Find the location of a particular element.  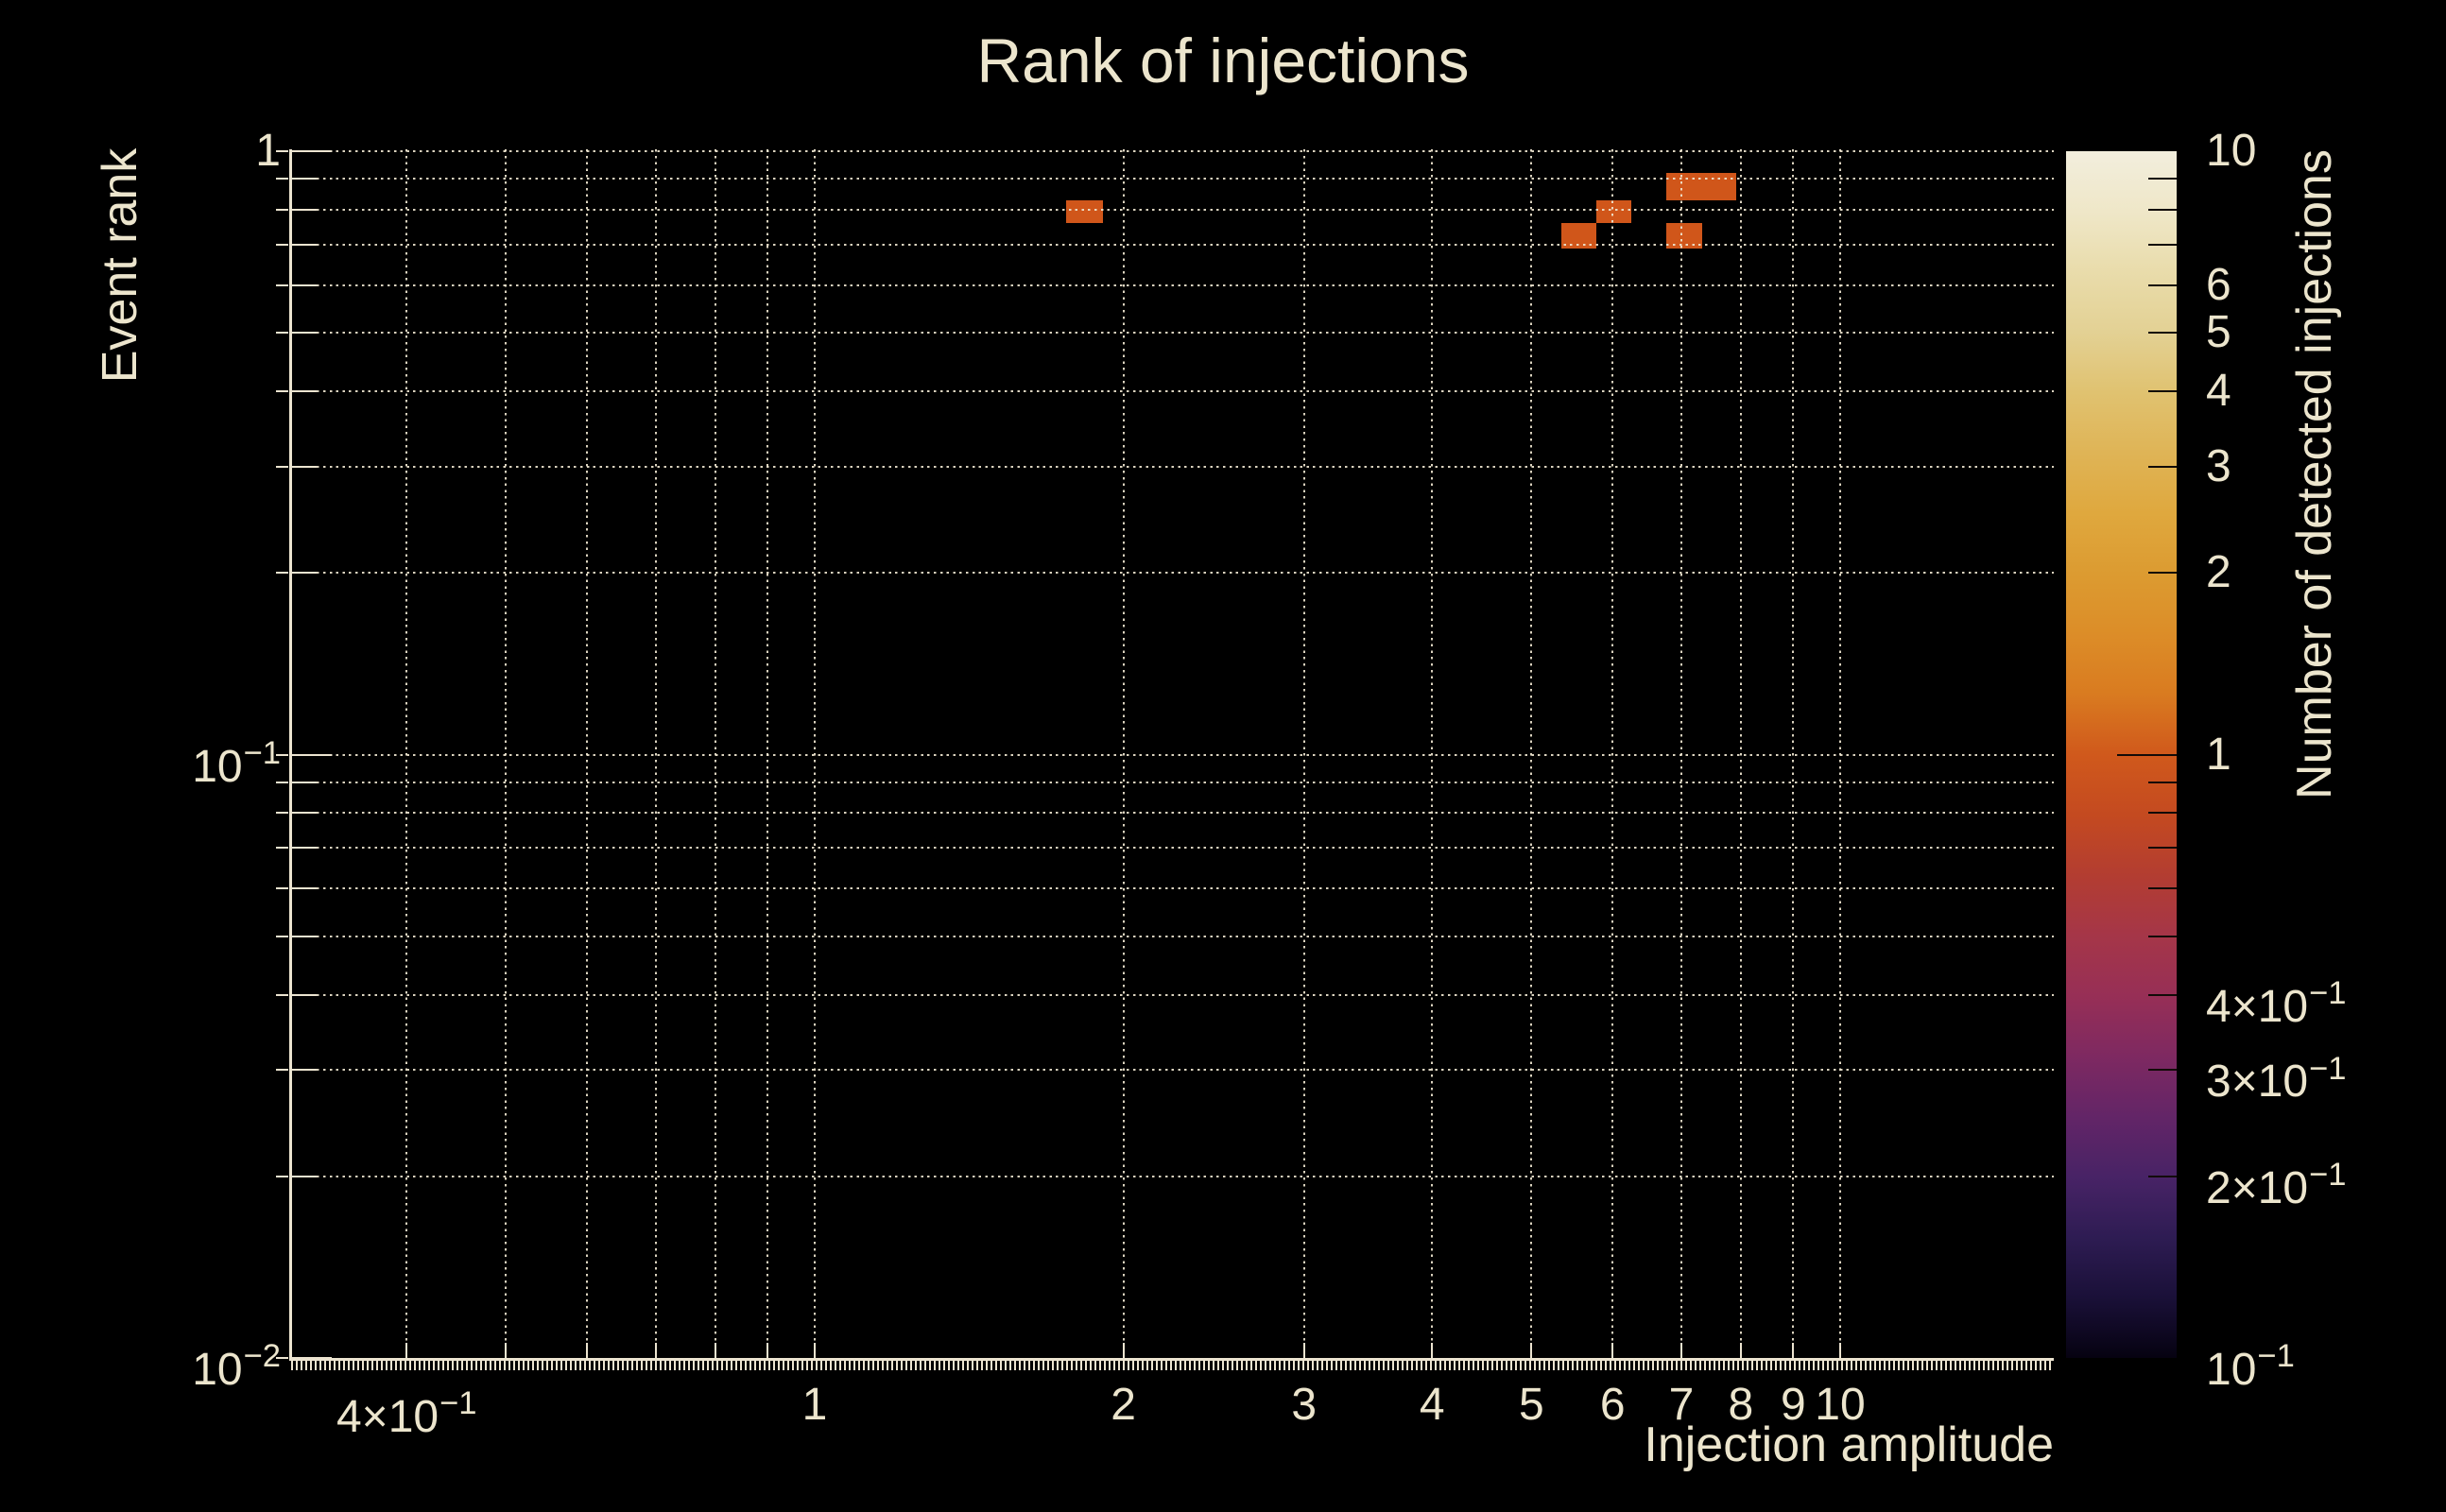

colorbar-tick-label: 1 is located at coordinates (2218, 754).